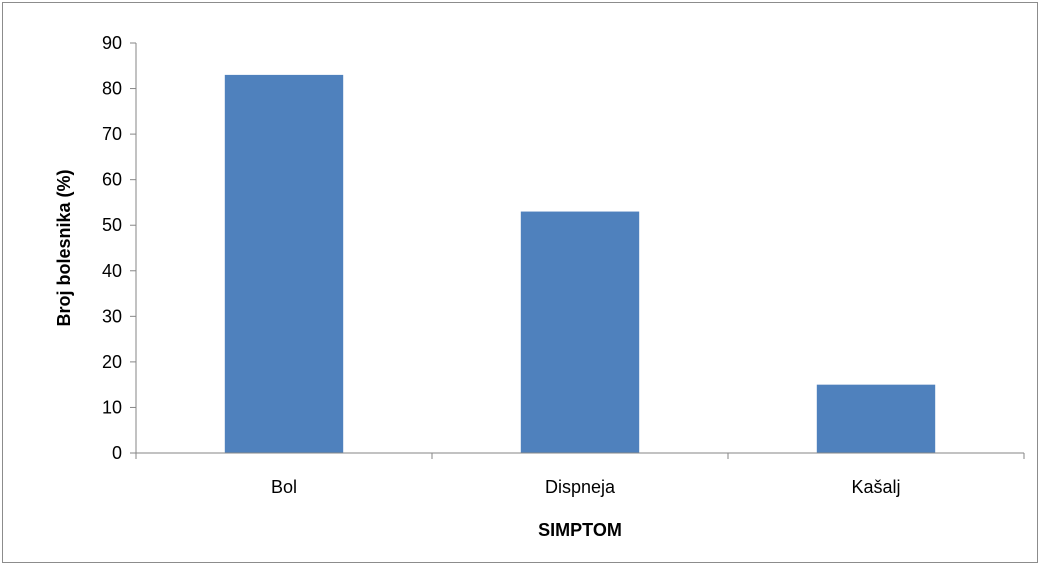  Describe the element at coordinates (112, 89) in the screenshot. I see `y-tick-label: 80` at that location.